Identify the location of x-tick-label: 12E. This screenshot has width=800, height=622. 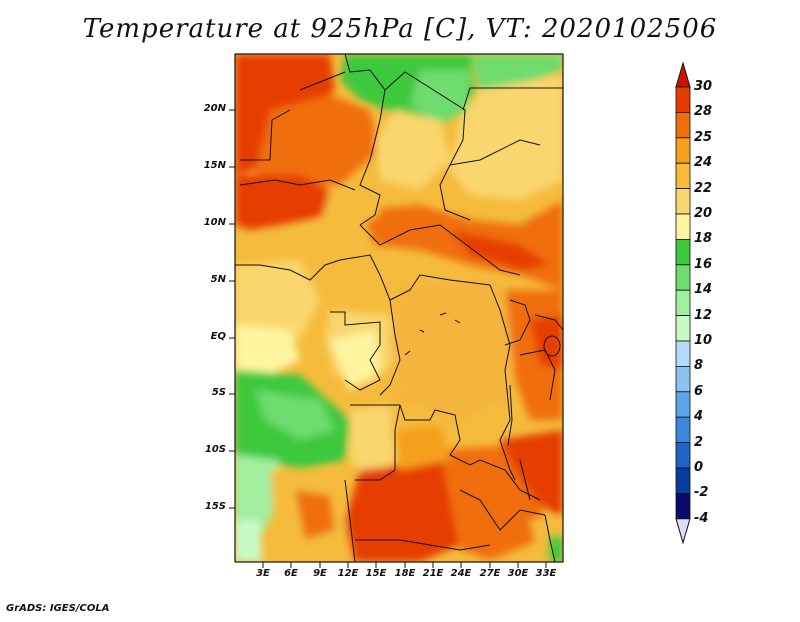
(348, 573).